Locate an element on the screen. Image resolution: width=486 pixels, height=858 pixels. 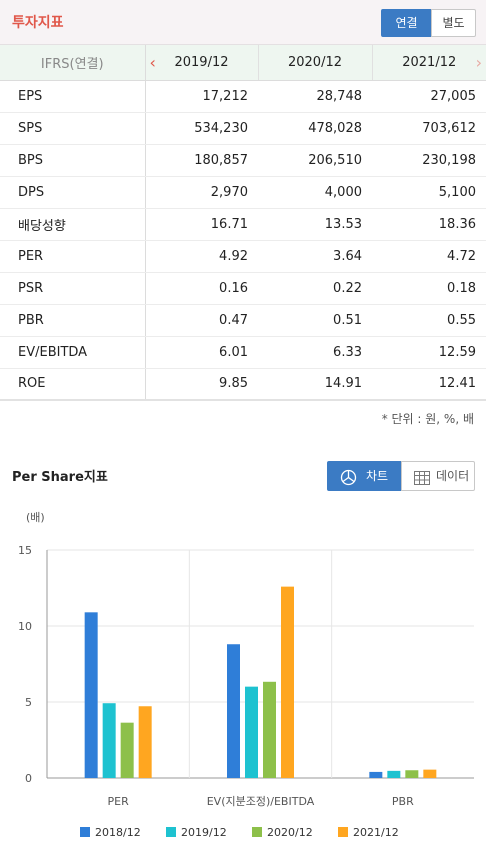
metric-label: PER is located at coordinates (73, 256).